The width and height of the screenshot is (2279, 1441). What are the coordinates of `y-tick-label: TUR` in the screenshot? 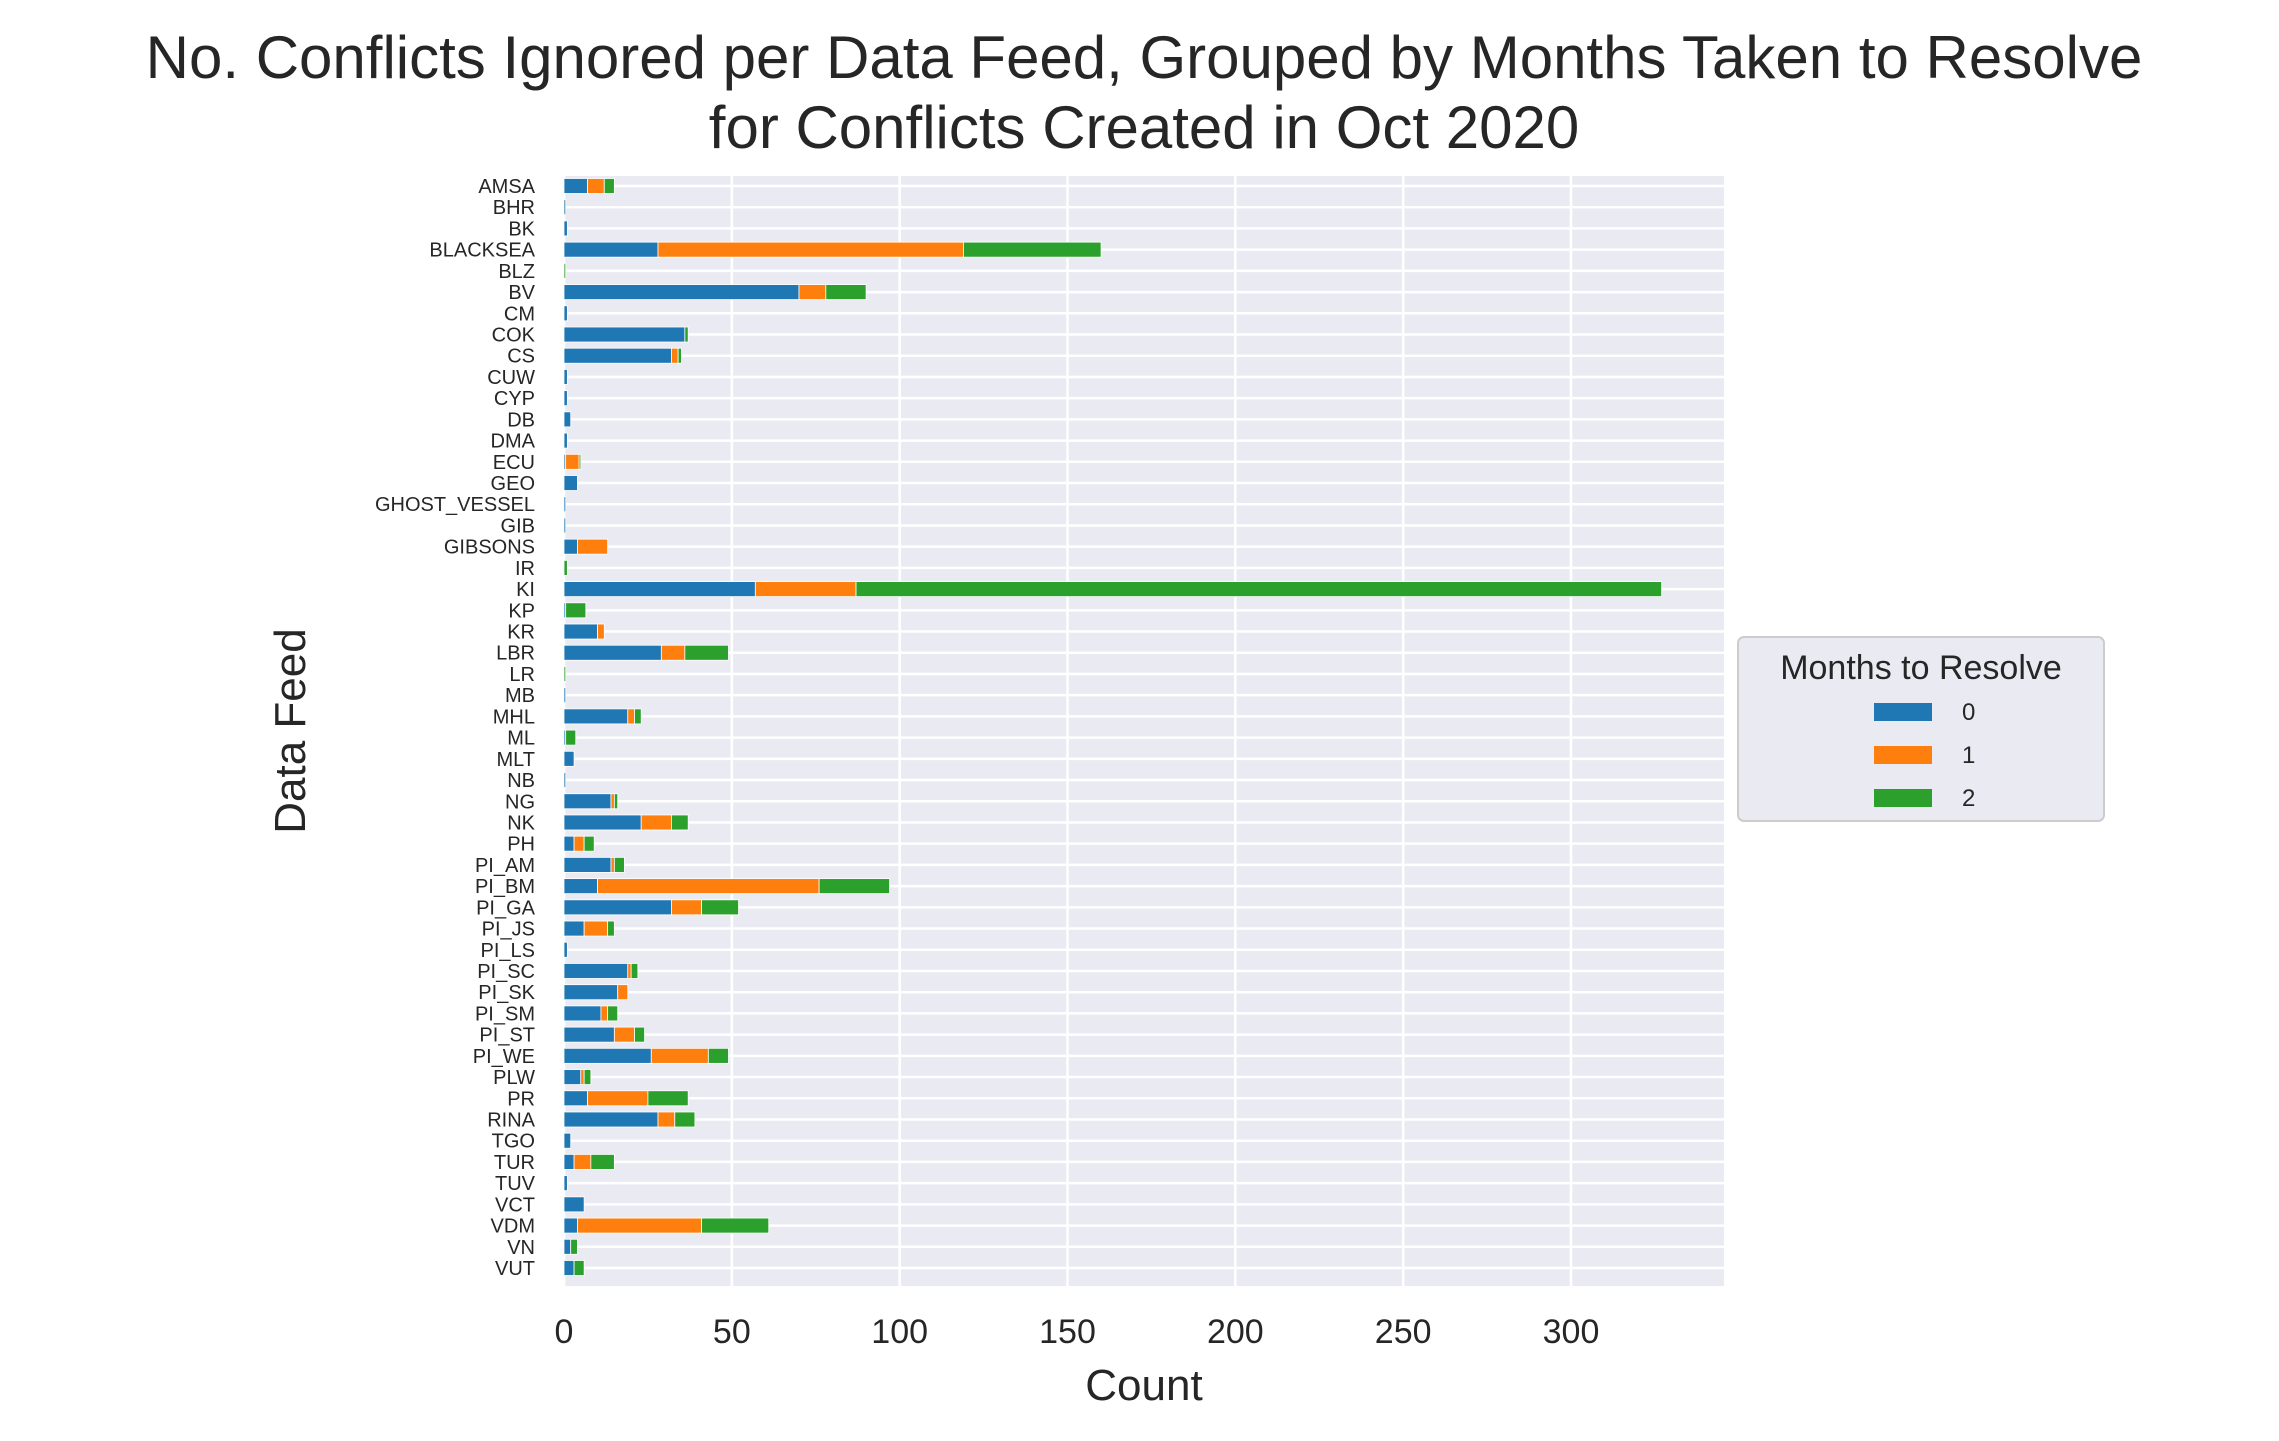 It's located at (514, 1163).